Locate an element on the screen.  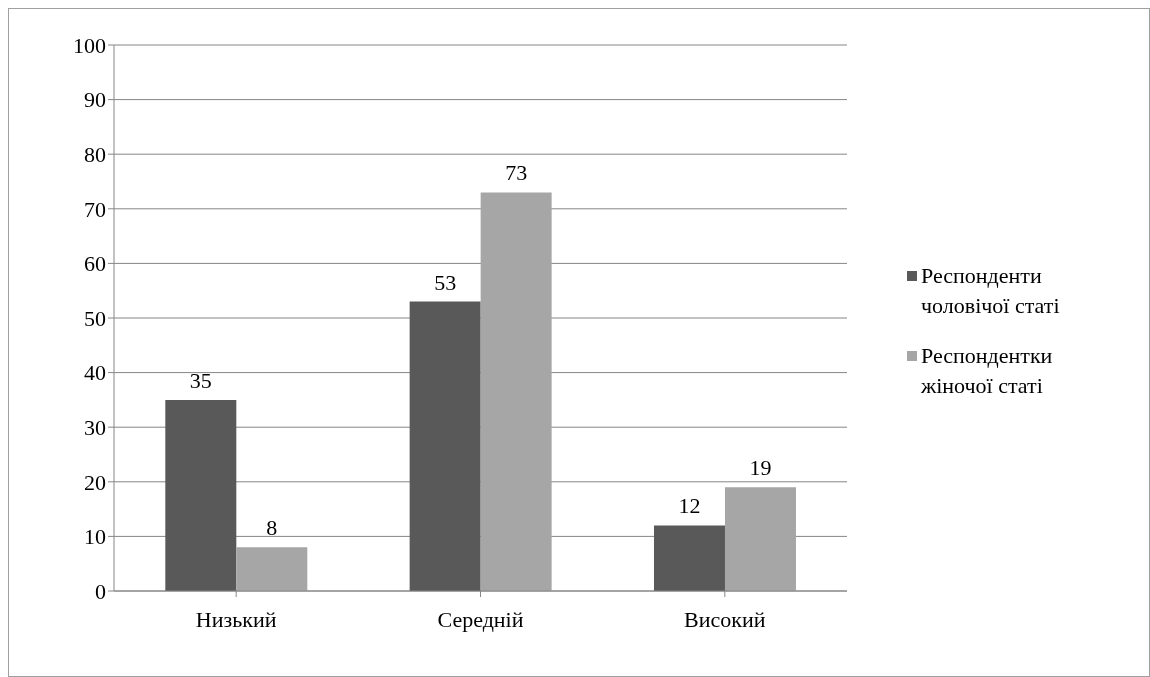
x-tick-label: Низький is located at coordinates (236, 619).